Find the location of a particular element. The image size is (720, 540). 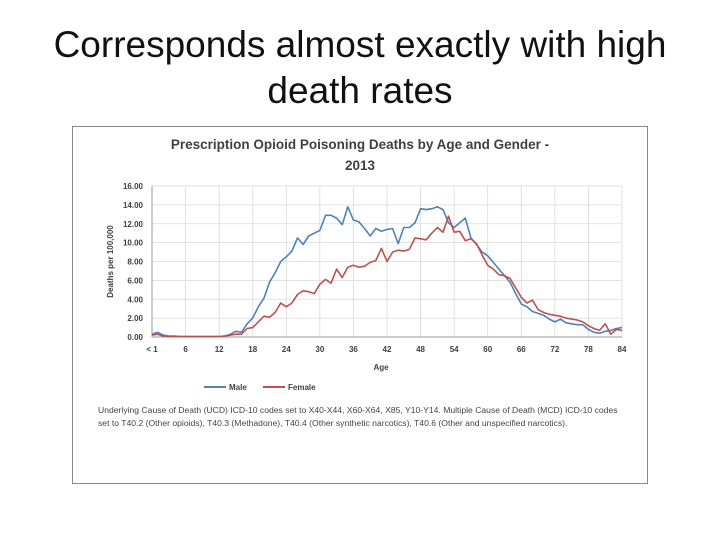

x-tick-label: 84 is located at coordinates (622, 349).